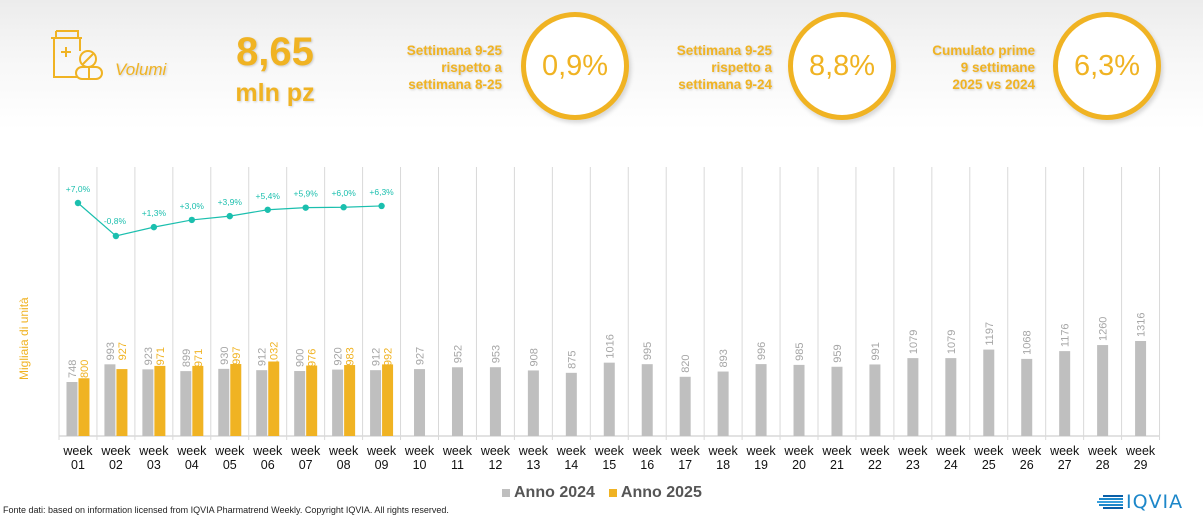 This screenshot has width=1203, height=517. Describe the element at coordinates (913, 465) in the screenshot. I see `x-tick-label: 23` at that location.